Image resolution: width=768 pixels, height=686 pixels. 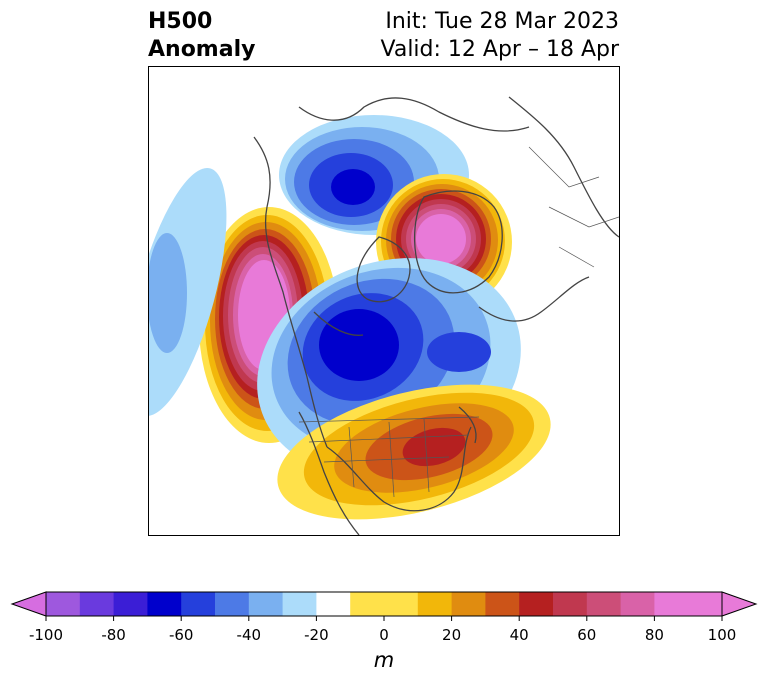 I want to click on init-date: Init: Tue 28 Mar 2023, so click(x=502, y=21).